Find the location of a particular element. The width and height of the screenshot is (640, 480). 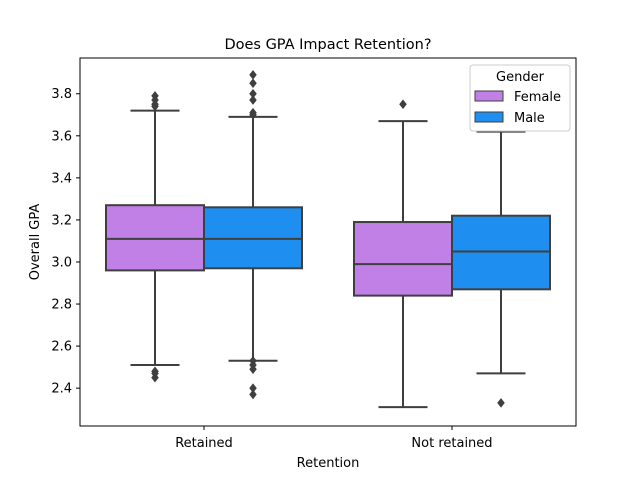

box-group-female-not-retained is located at coordinates (403, 254).